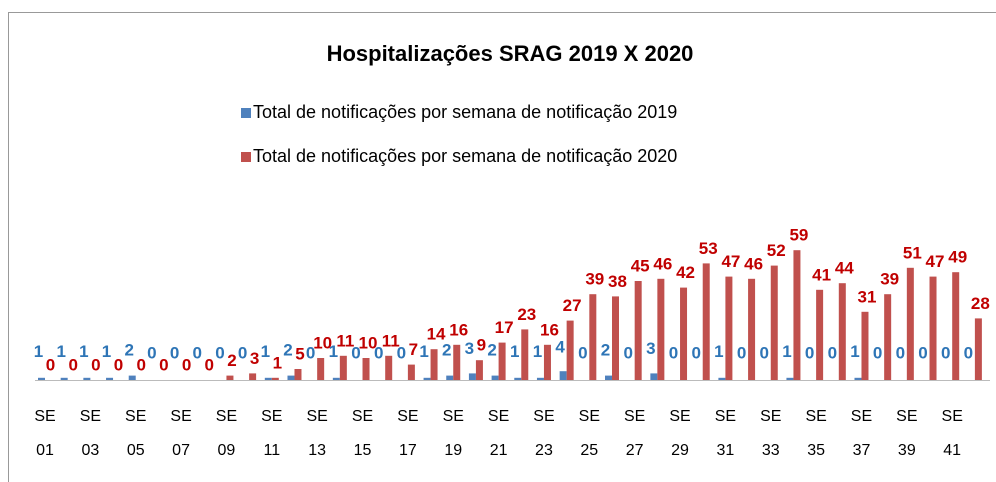 The height and width of the screenshot is (482, 996). What do you see at coordinates (725, 433) in the screenshot?
I see `x-tick-label: SE 31` at bounding box center [725, 433].